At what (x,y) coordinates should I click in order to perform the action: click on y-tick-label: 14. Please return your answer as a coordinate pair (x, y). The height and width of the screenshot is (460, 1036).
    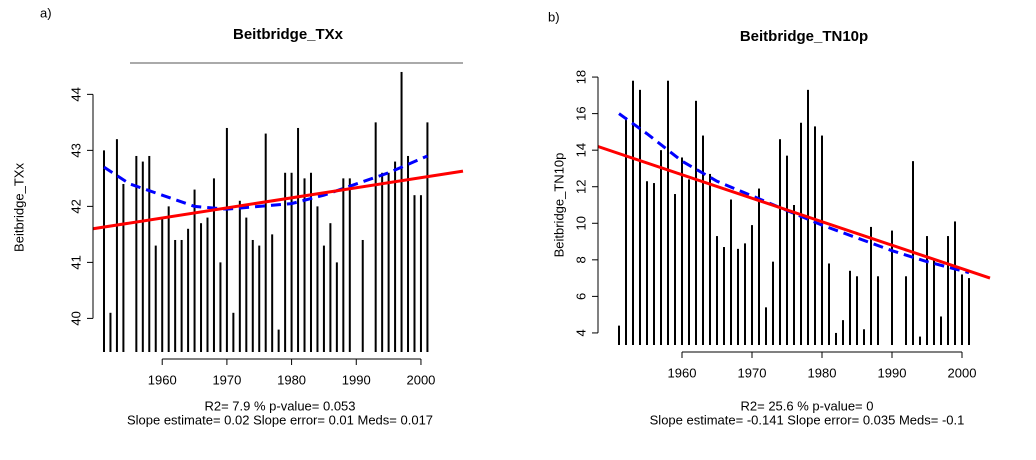
    Looking at the image, I should click on (580, 150).